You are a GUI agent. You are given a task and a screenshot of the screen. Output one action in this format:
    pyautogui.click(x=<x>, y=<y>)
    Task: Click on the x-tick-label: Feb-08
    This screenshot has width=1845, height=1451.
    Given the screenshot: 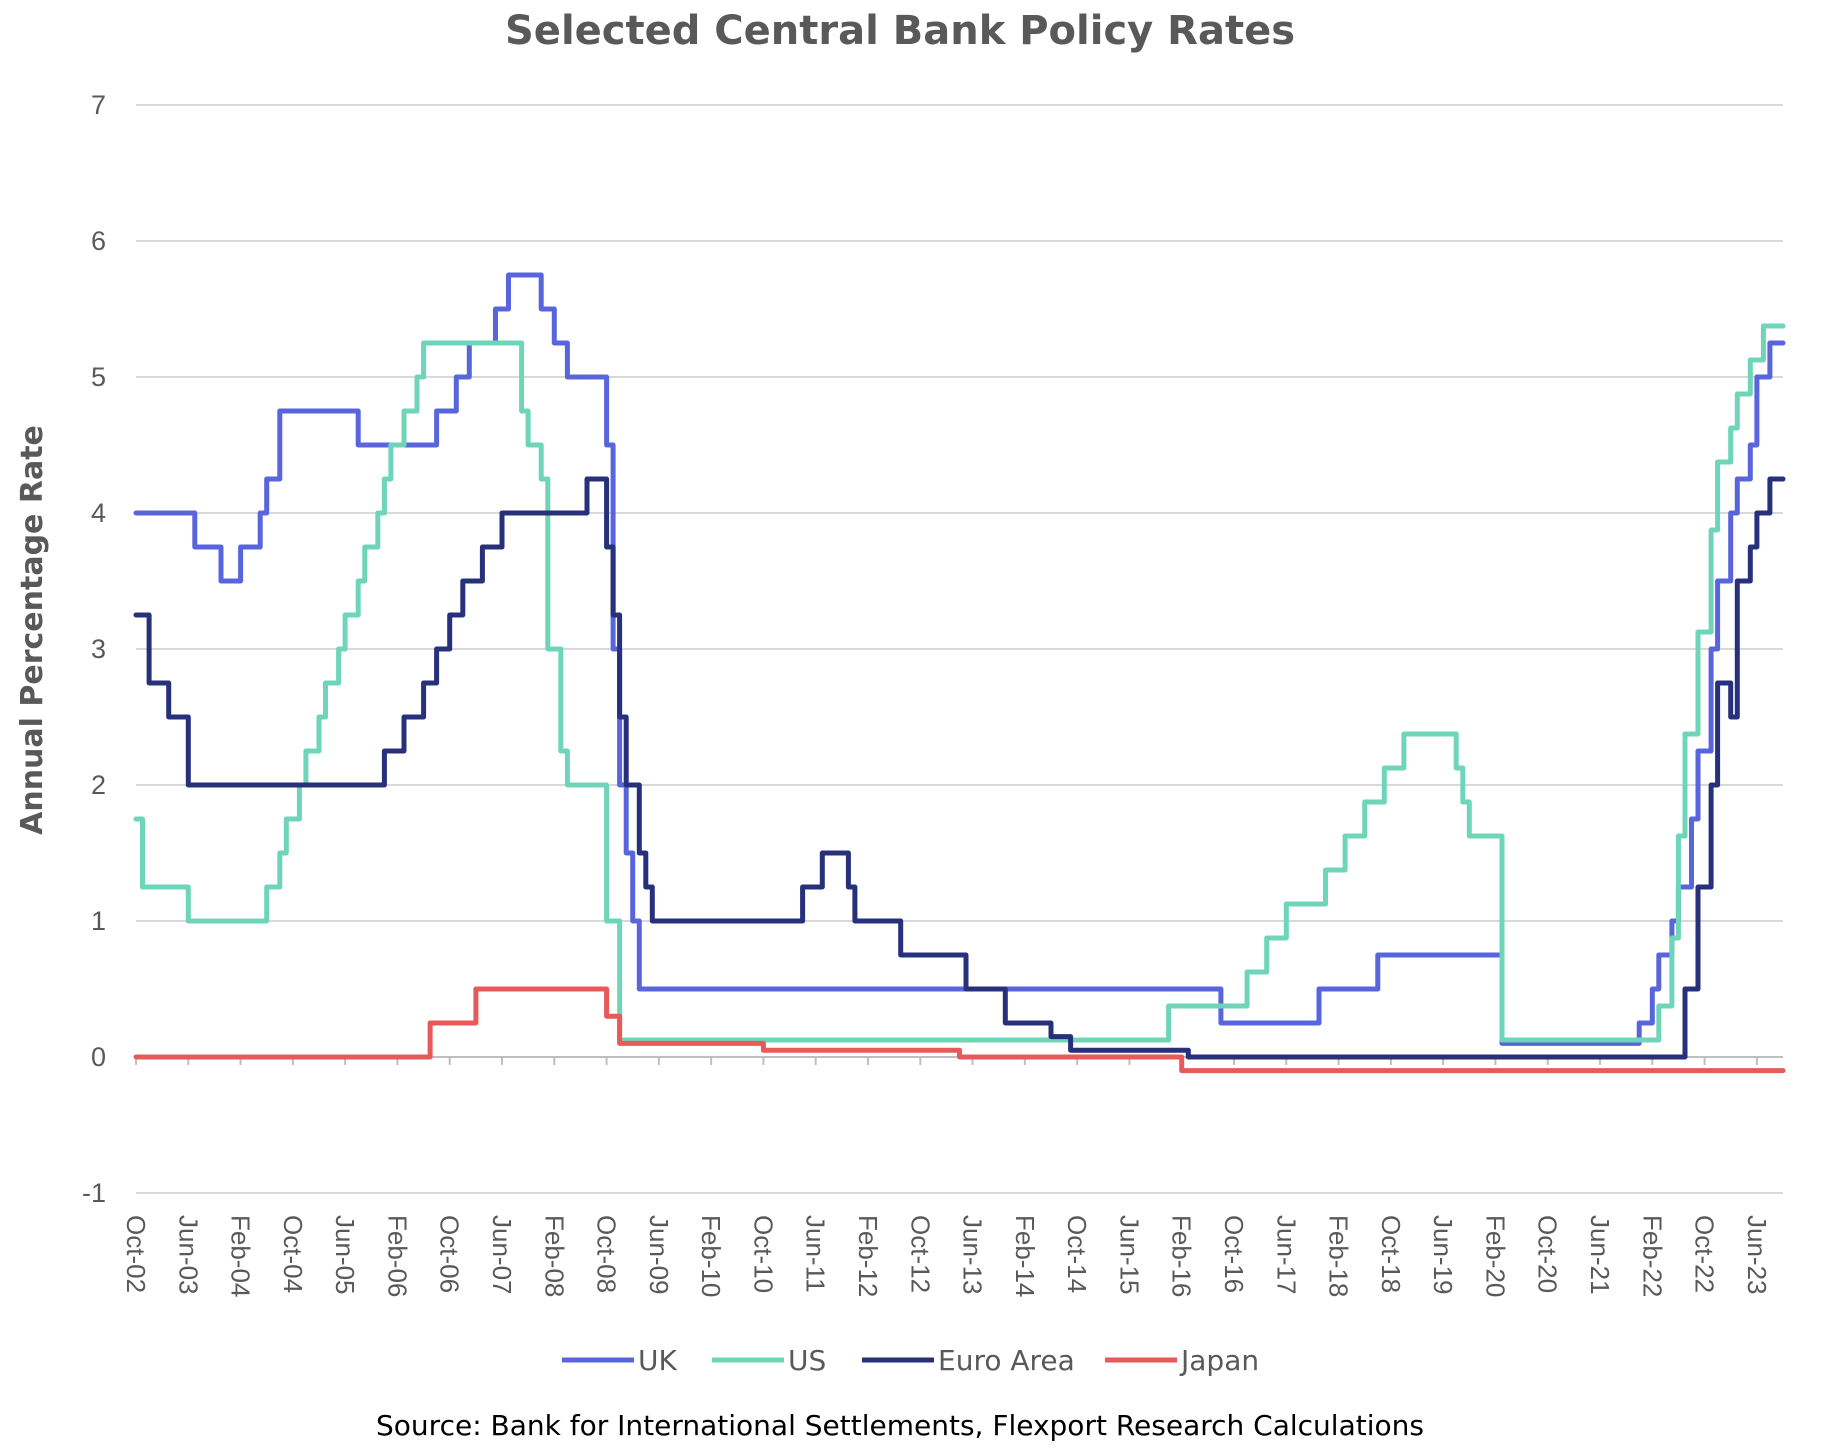 What is the action you would take?
    pyautogui.click(x=554, y=1256)
    